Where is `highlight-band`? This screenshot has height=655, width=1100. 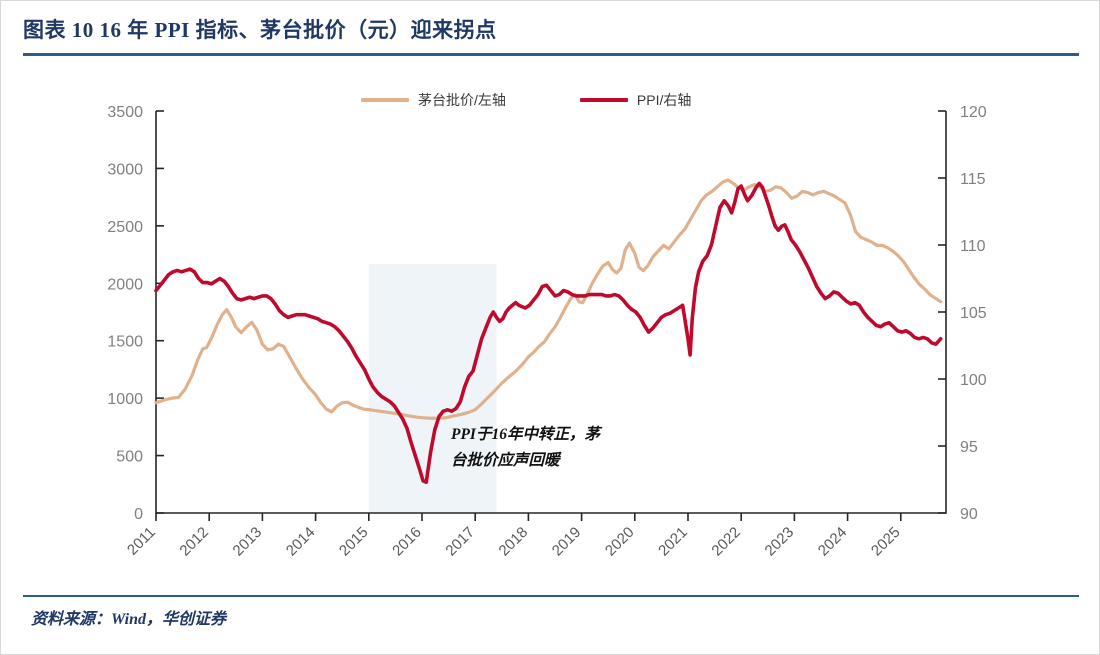
highlight-band is located at coordinates (432, 388).